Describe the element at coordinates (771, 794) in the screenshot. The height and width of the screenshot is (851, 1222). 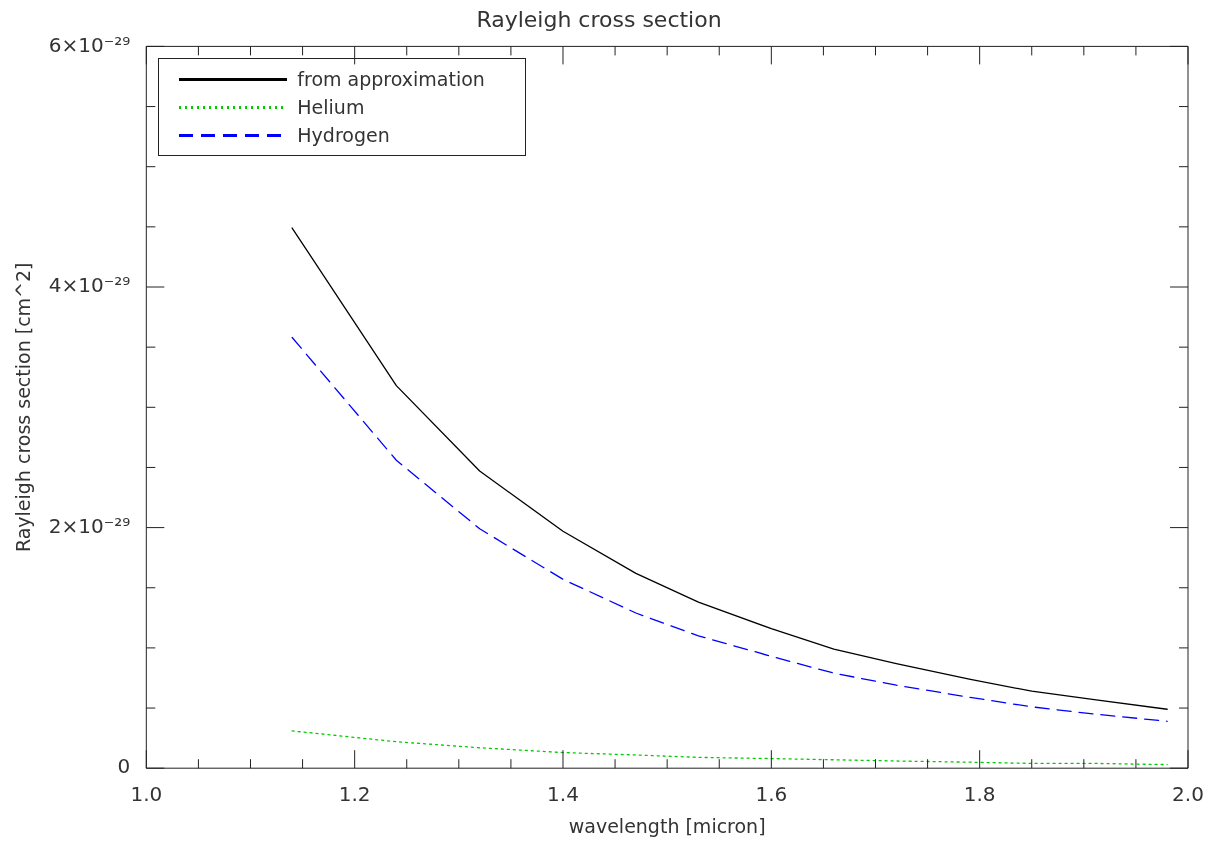
I see `x-tick-label: 1.6` at that location.